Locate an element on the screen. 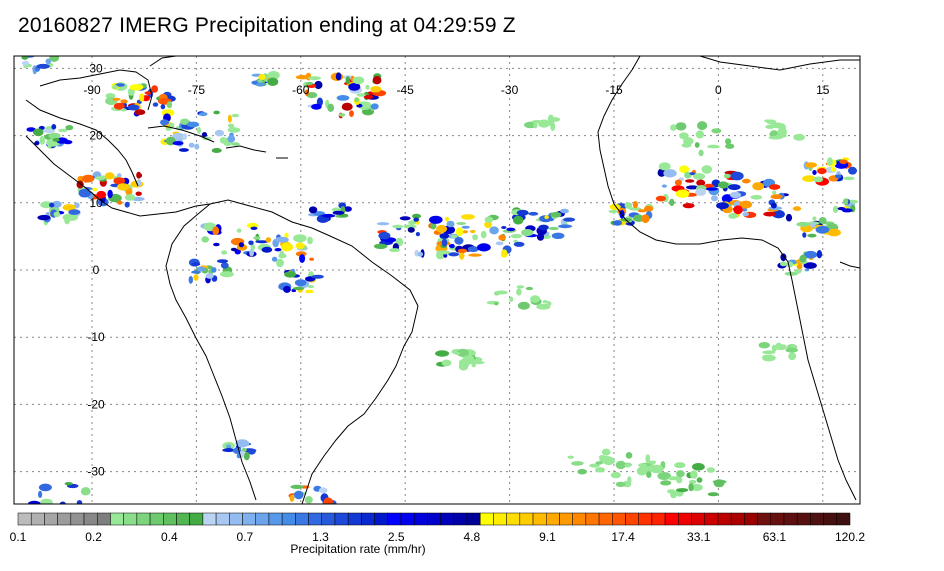 This screenshot has height=571, width=944. colorbar-tick-label: 120.2 is located at coordinates (850, 537).